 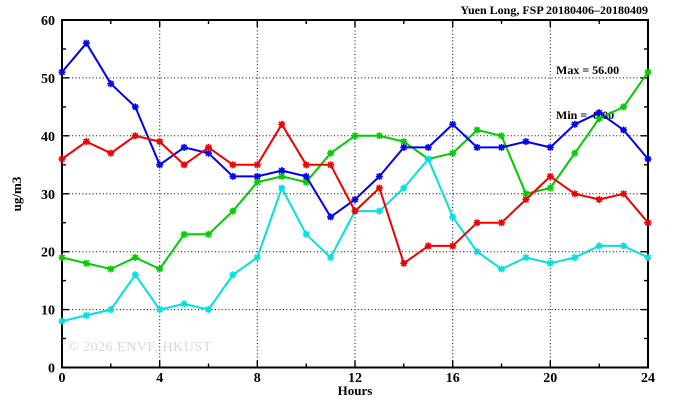 What do you see at coordinates (48, 79) in the screenshot?
I see `svg-text: 50` at bounding box center [48, 79].